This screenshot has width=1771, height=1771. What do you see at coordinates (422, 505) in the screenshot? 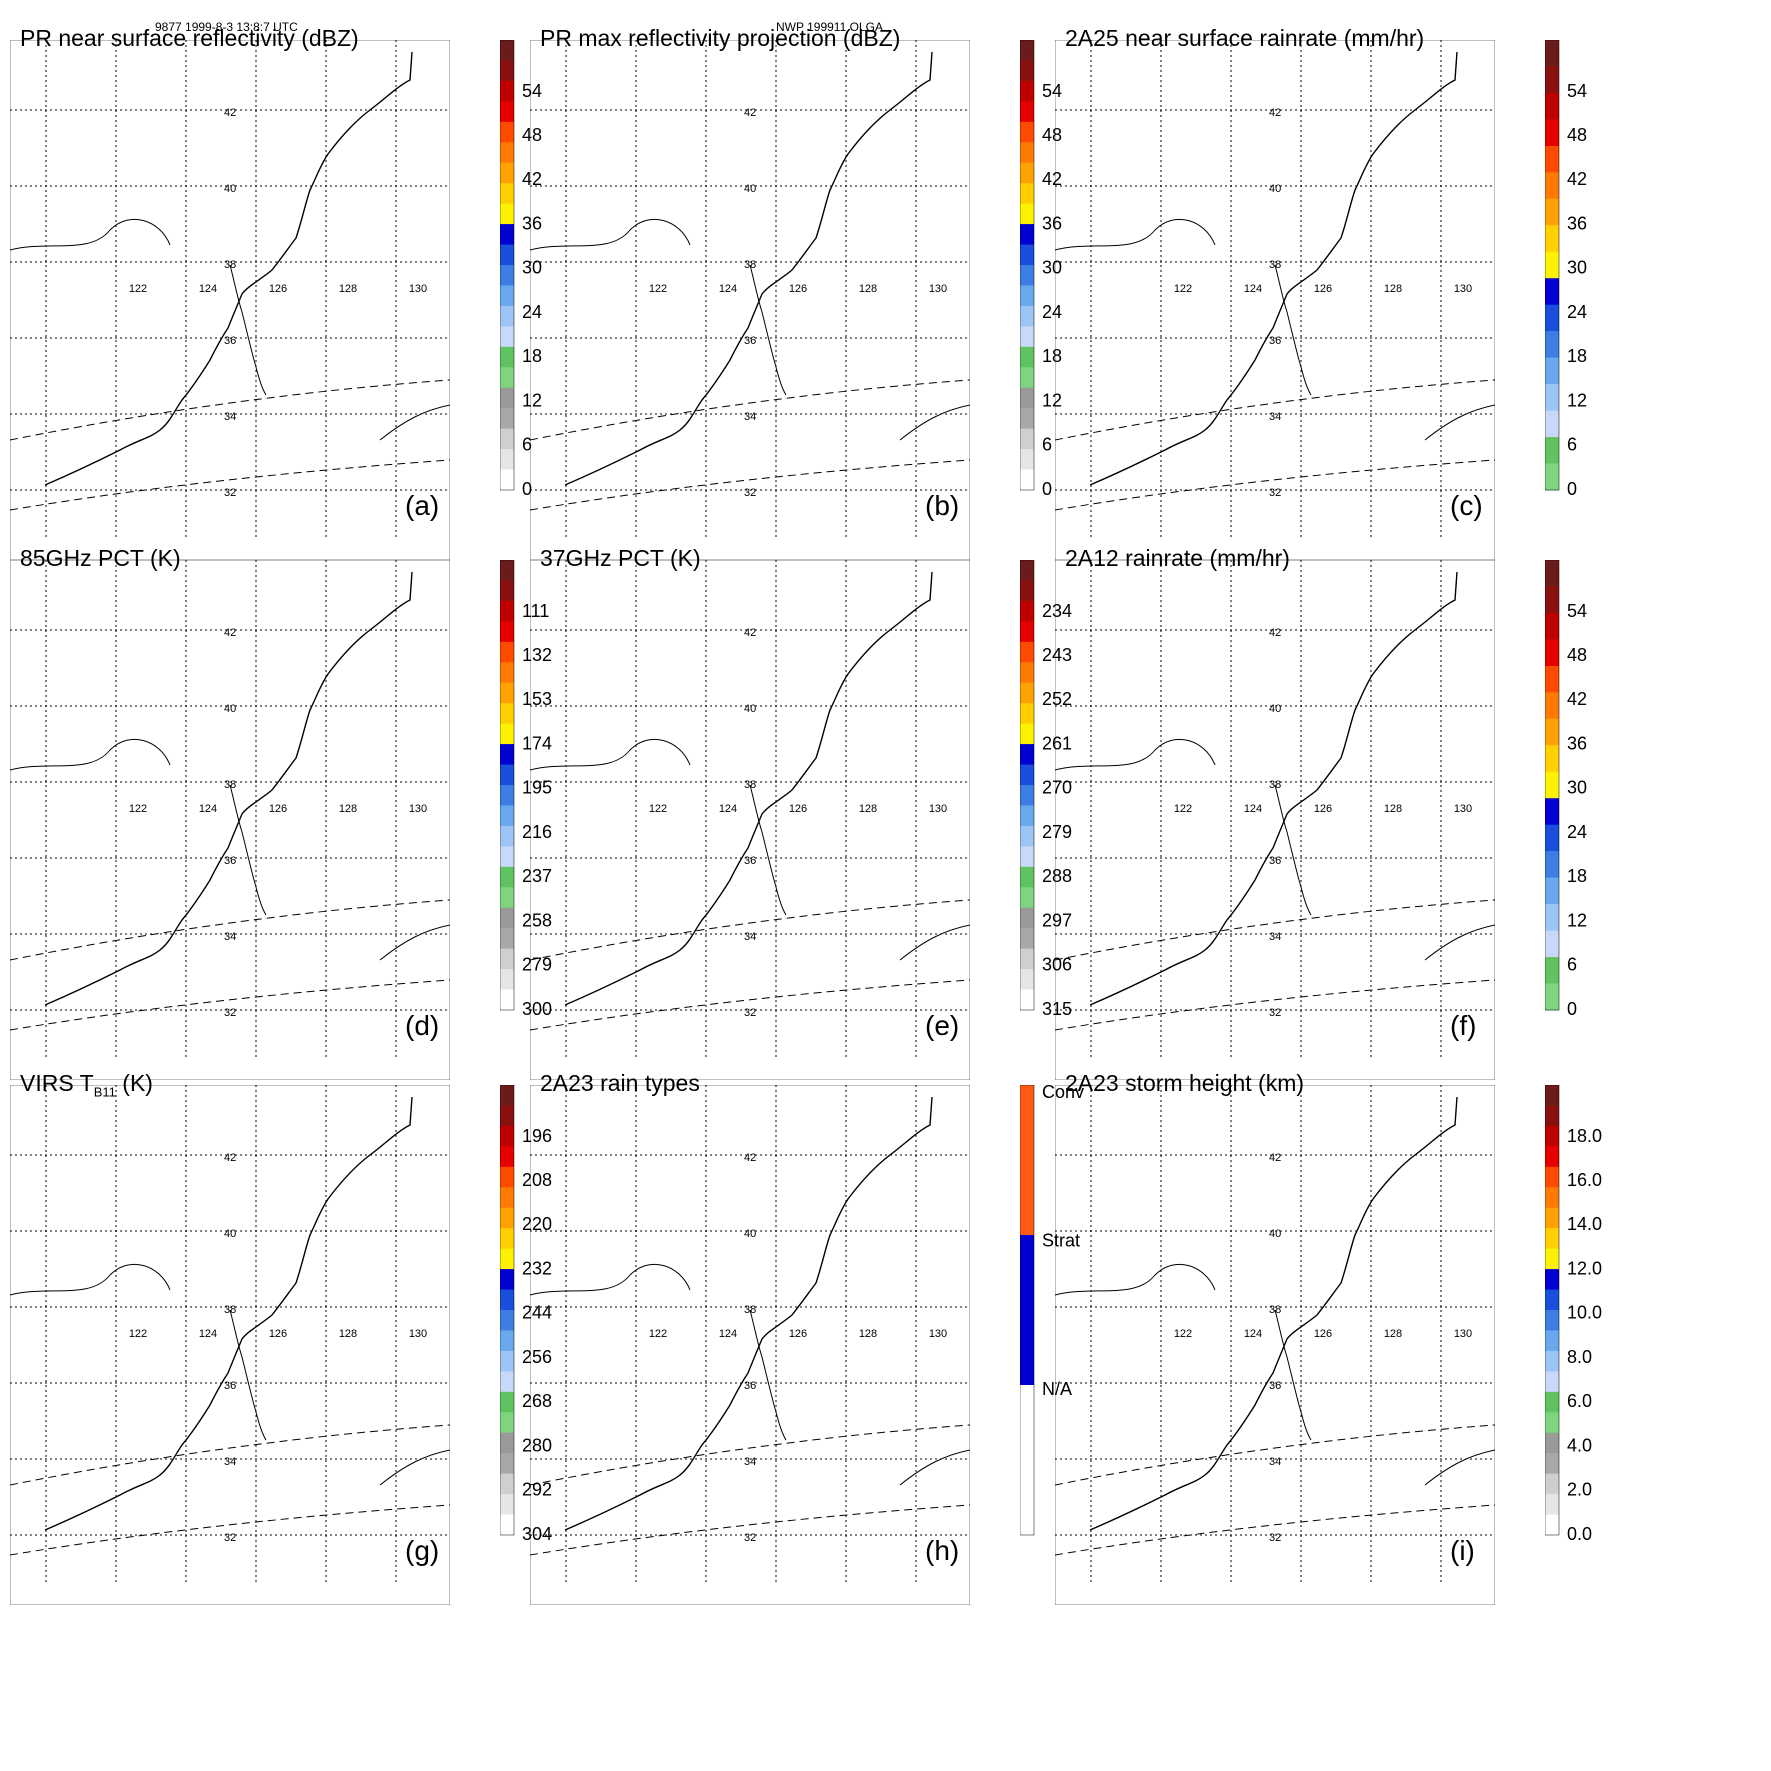
I see `panel-letter: (a)` at bounding box center [422, 505].